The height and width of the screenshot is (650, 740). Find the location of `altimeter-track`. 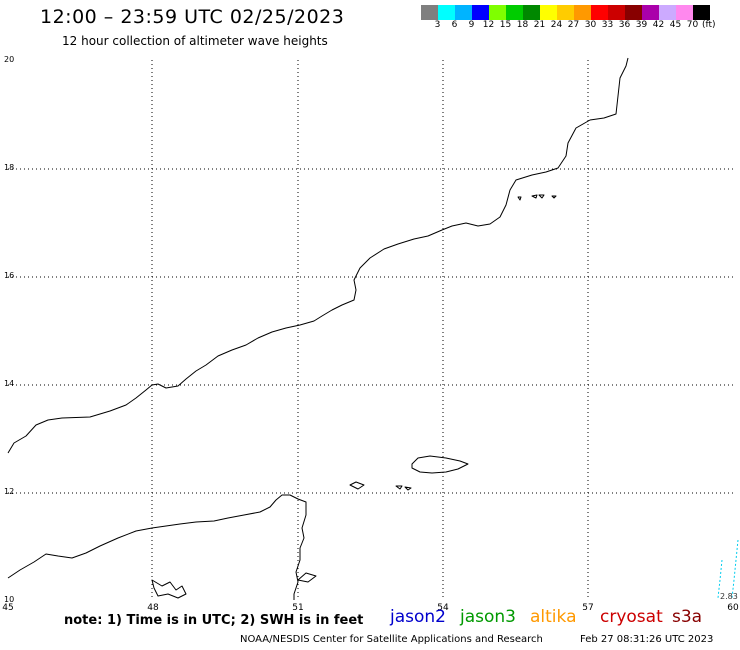

altimeter-track is located at coordinates (728, 569).